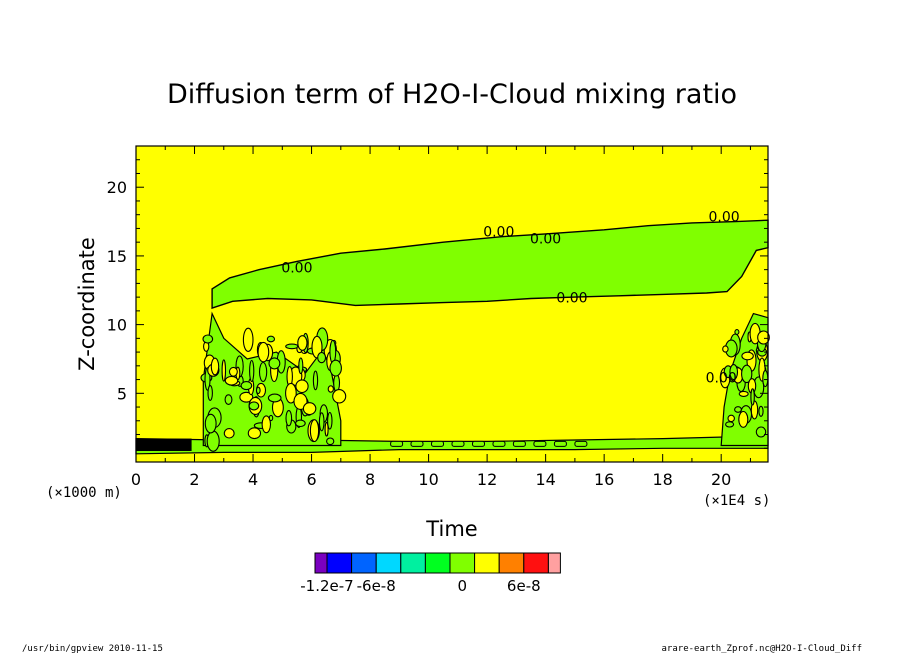 The height and width of the screenshot is (654, 904). I want to click on colorbar-label: -1.2e-7, so click(326, 586).